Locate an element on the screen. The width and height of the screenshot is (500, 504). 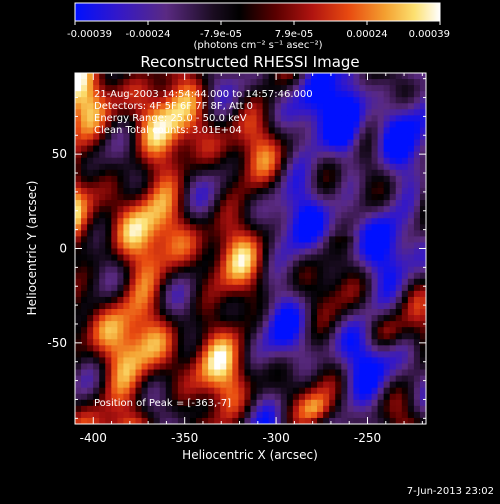
y-tick-label: 50 is located at coordinates (59, 154).